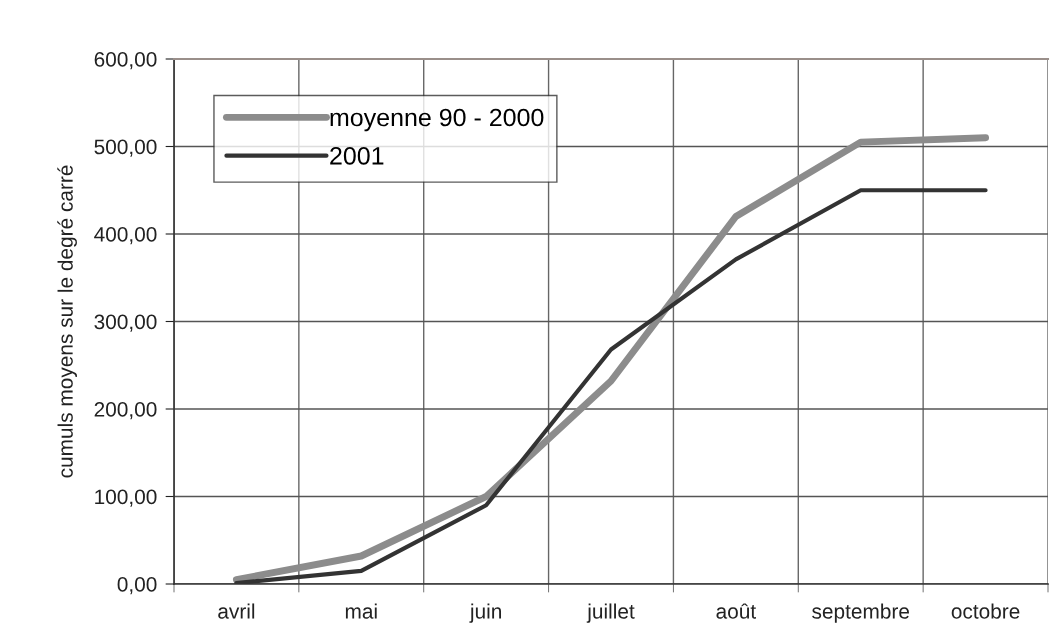  I want to click on x-tick-label: septembre, so click(861, 613).